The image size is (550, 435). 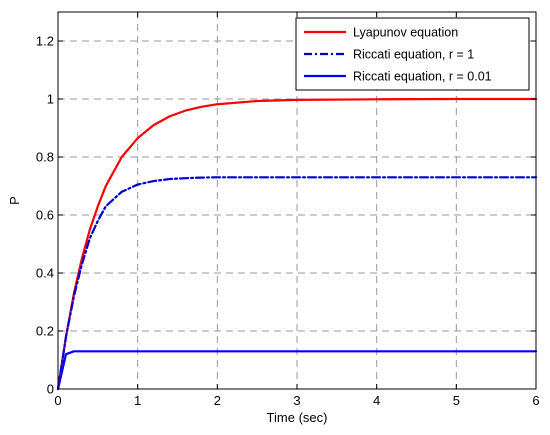 I want to click on y-tick-label: 0.2, so click(x=45, y=331).